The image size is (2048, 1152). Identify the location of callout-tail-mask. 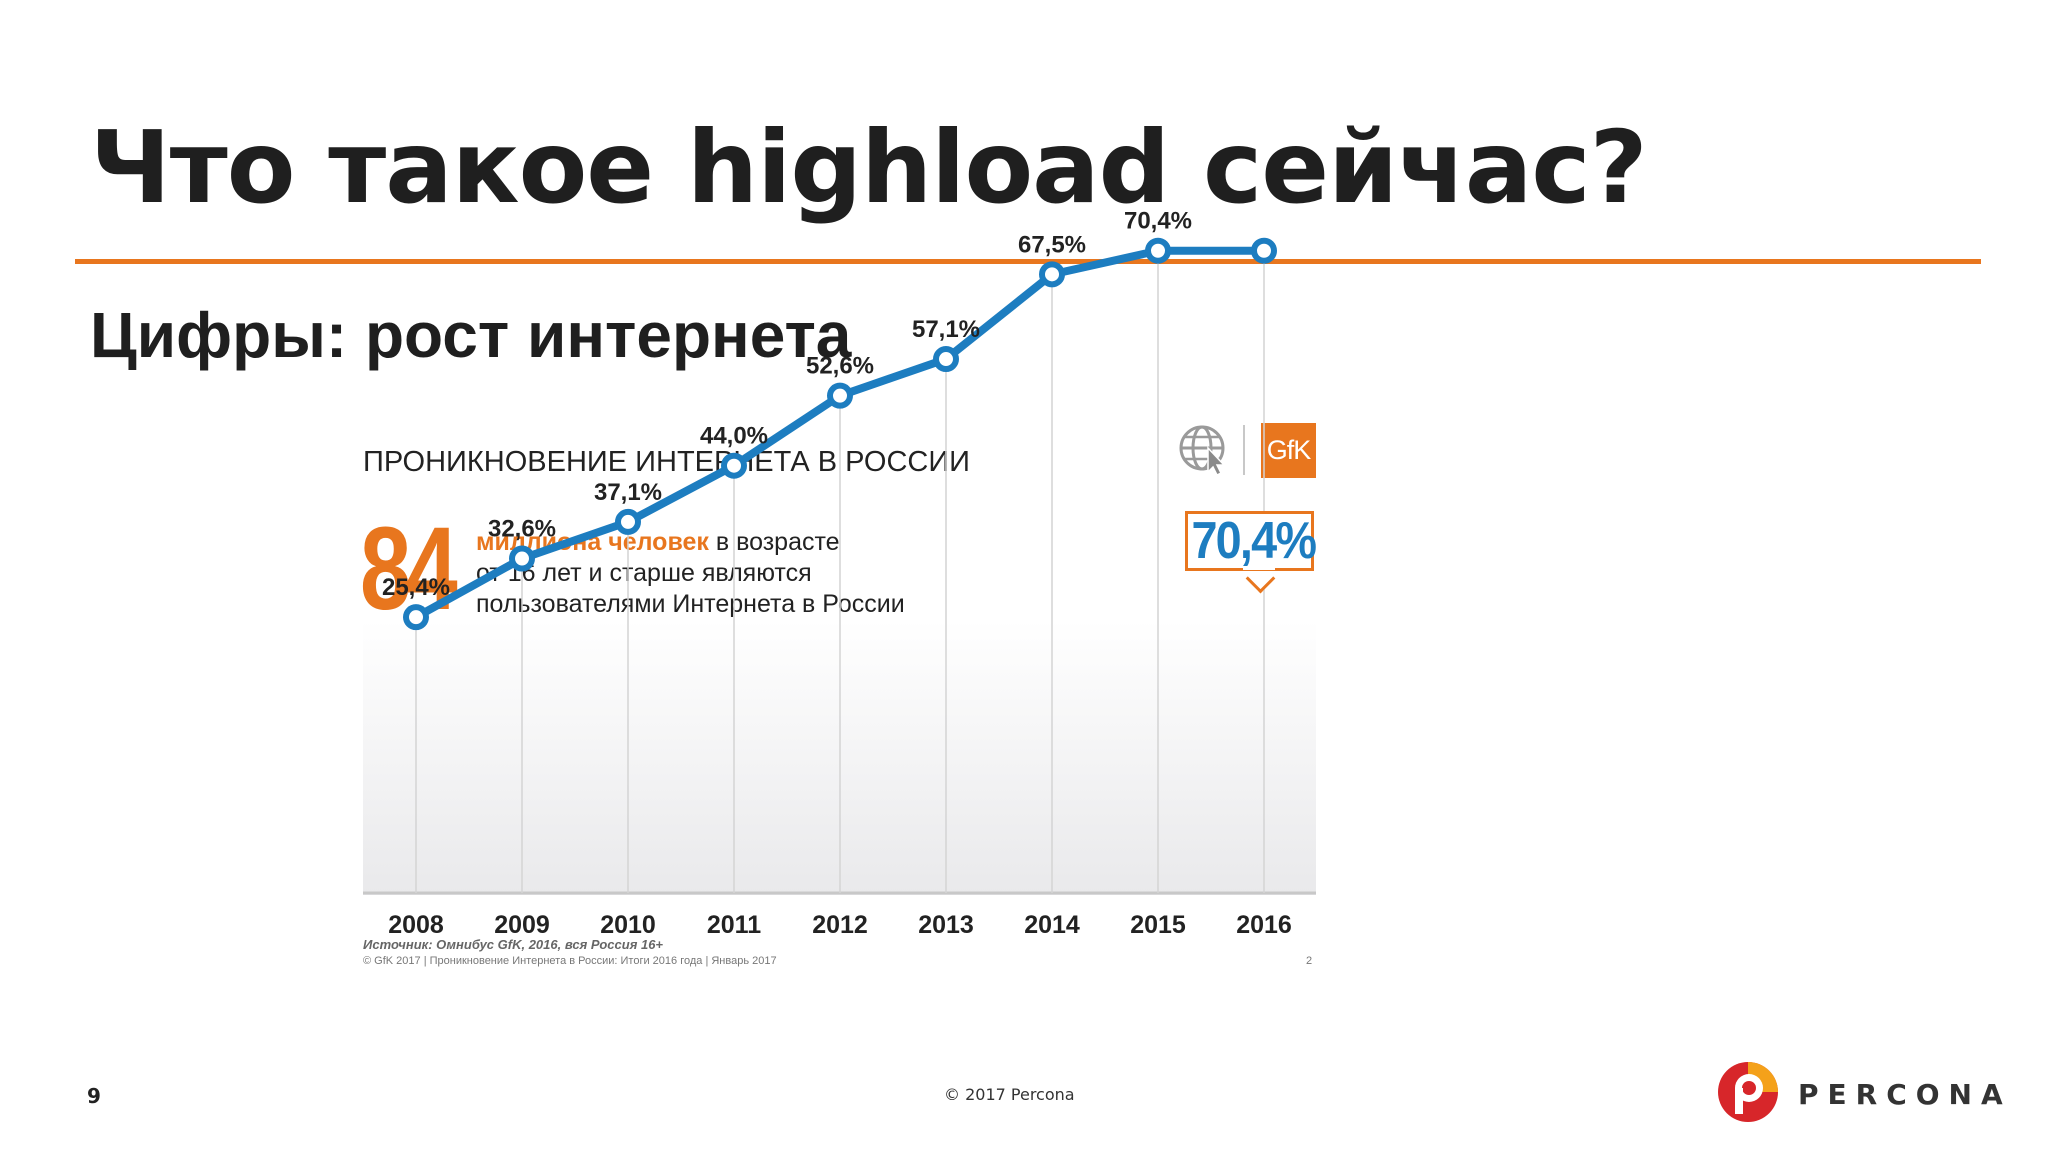
(1259, 565).